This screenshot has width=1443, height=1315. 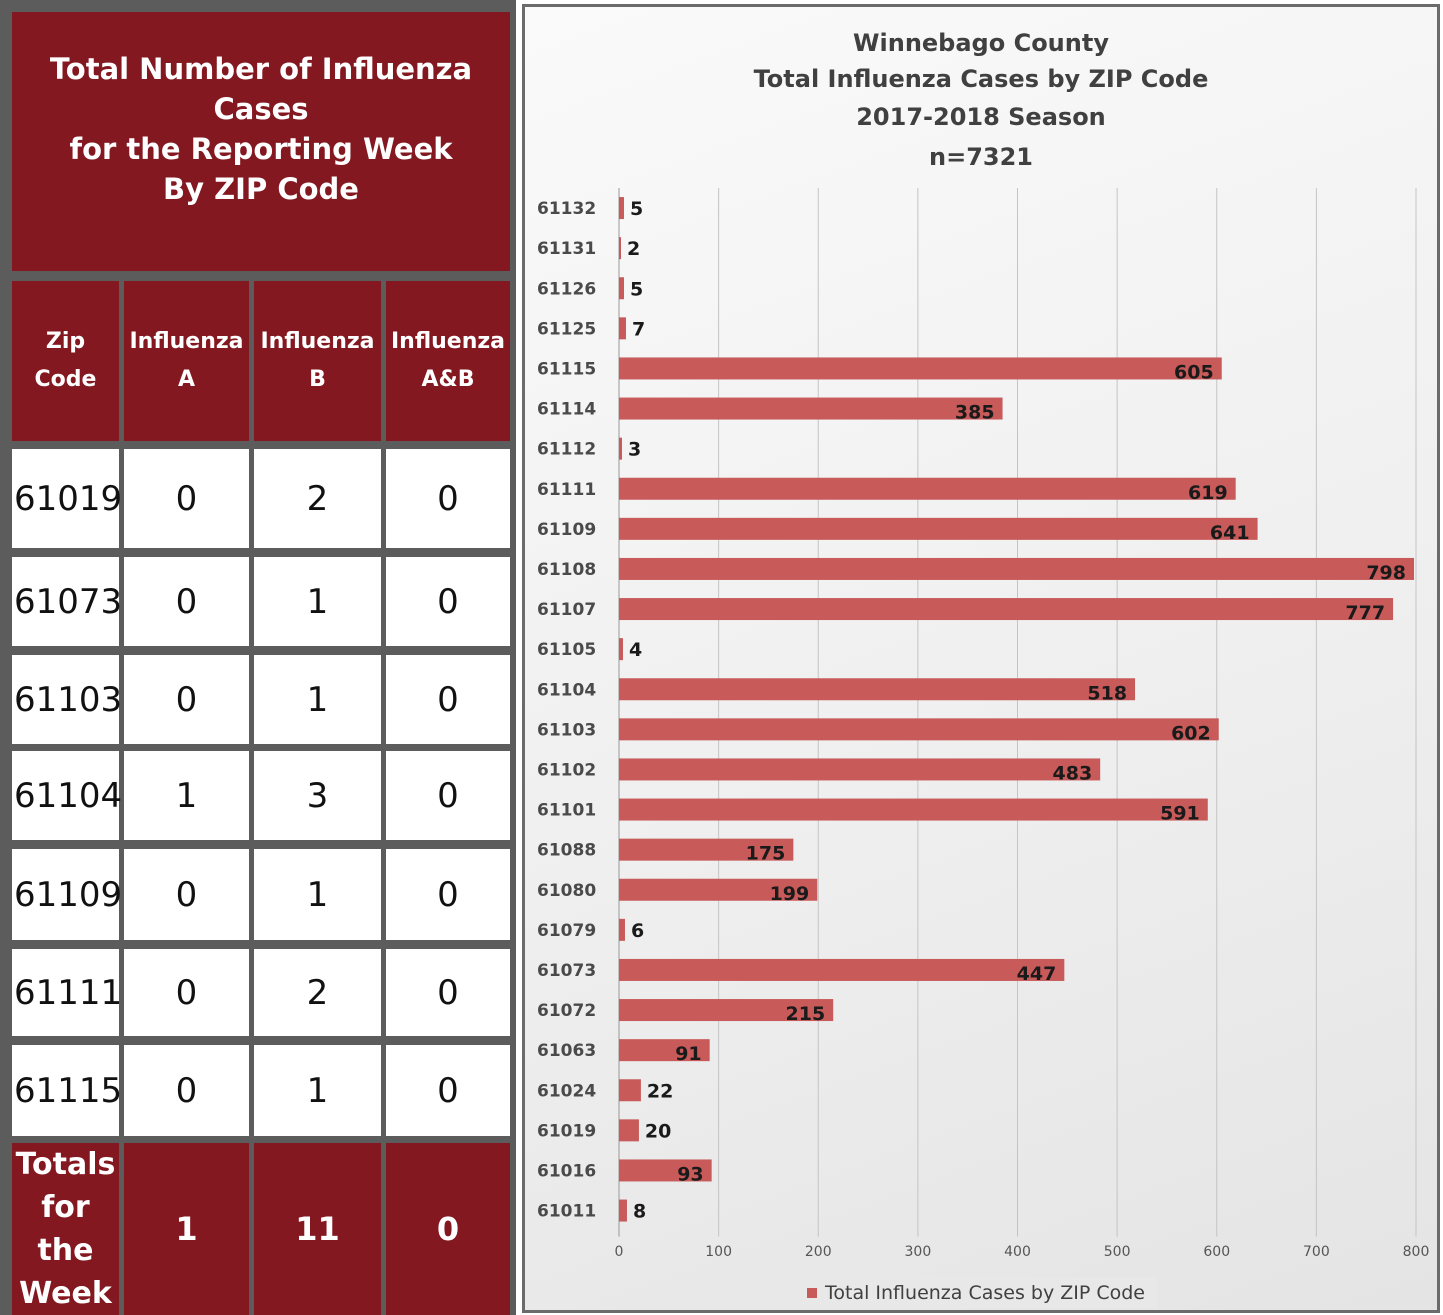 I want to click on value-label: 605, so click(x=1194, y=372).